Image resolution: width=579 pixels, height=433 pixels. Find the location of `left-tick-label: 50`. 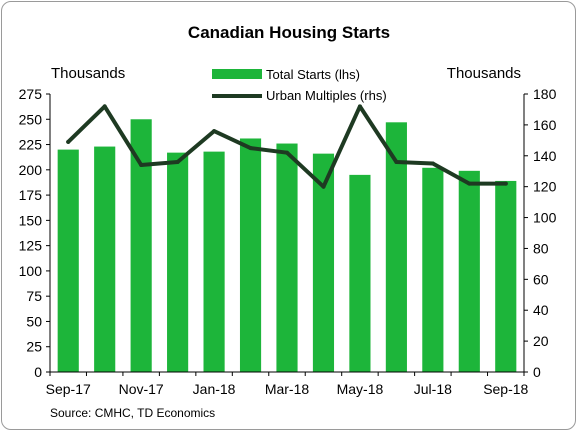

left-tick-label: 50 is located at coordinates (34, 321).